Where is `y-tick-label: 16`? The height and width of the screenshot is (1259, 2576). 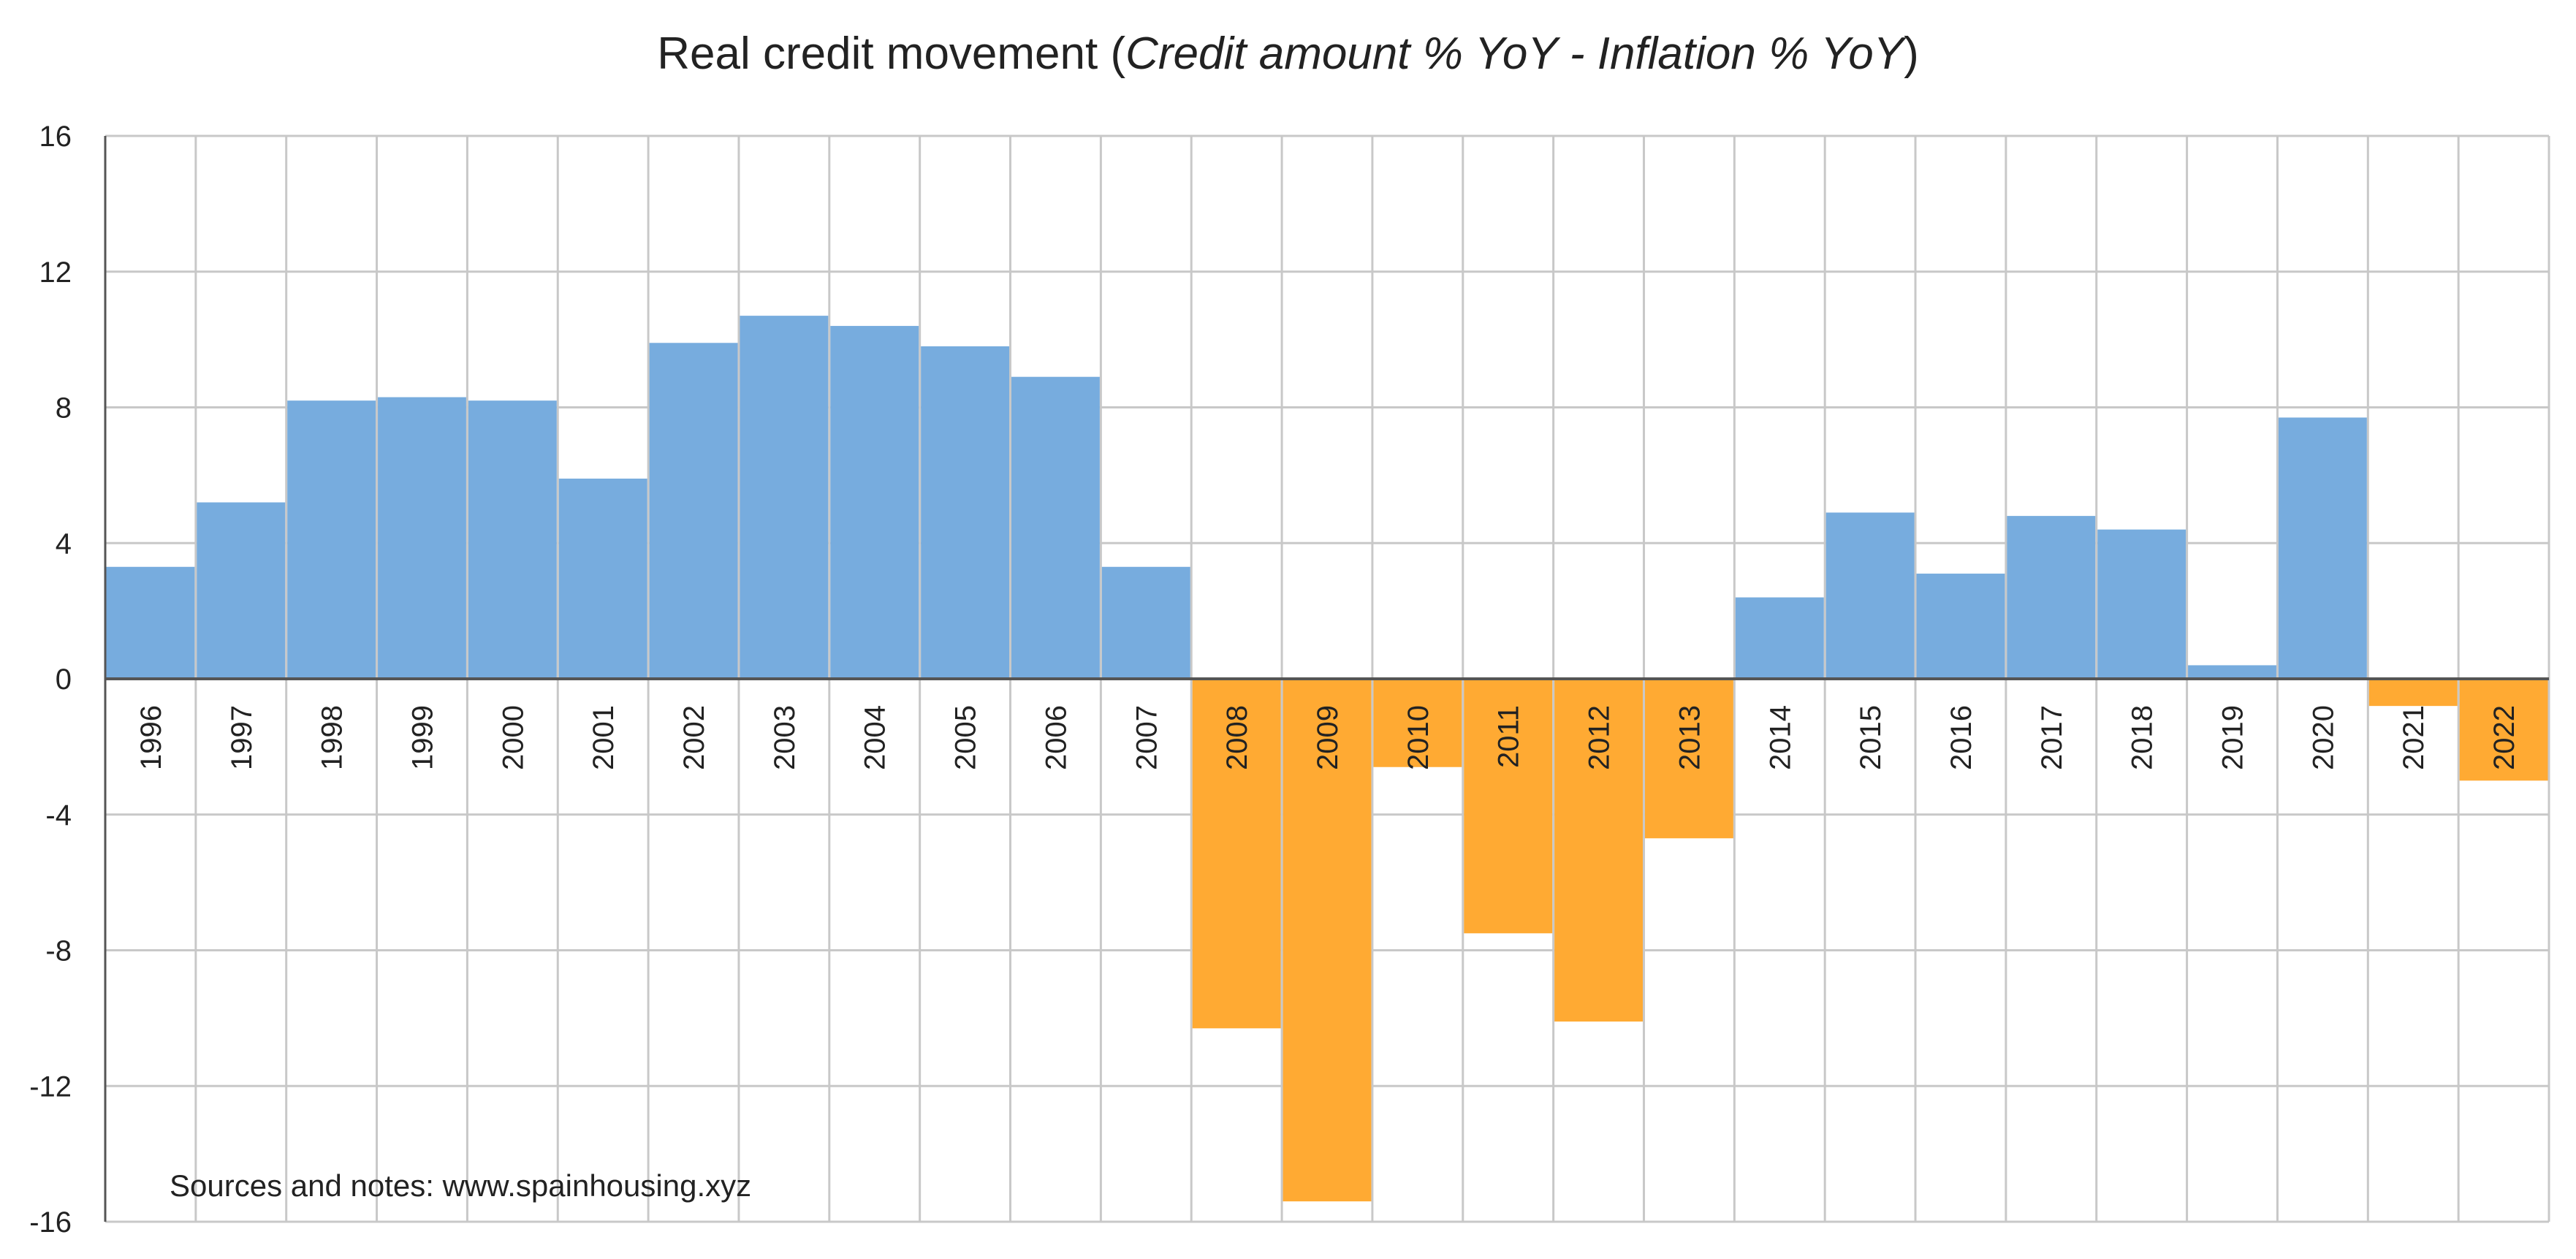
y-tick-label: 16 is located at coordinates (56, 137).